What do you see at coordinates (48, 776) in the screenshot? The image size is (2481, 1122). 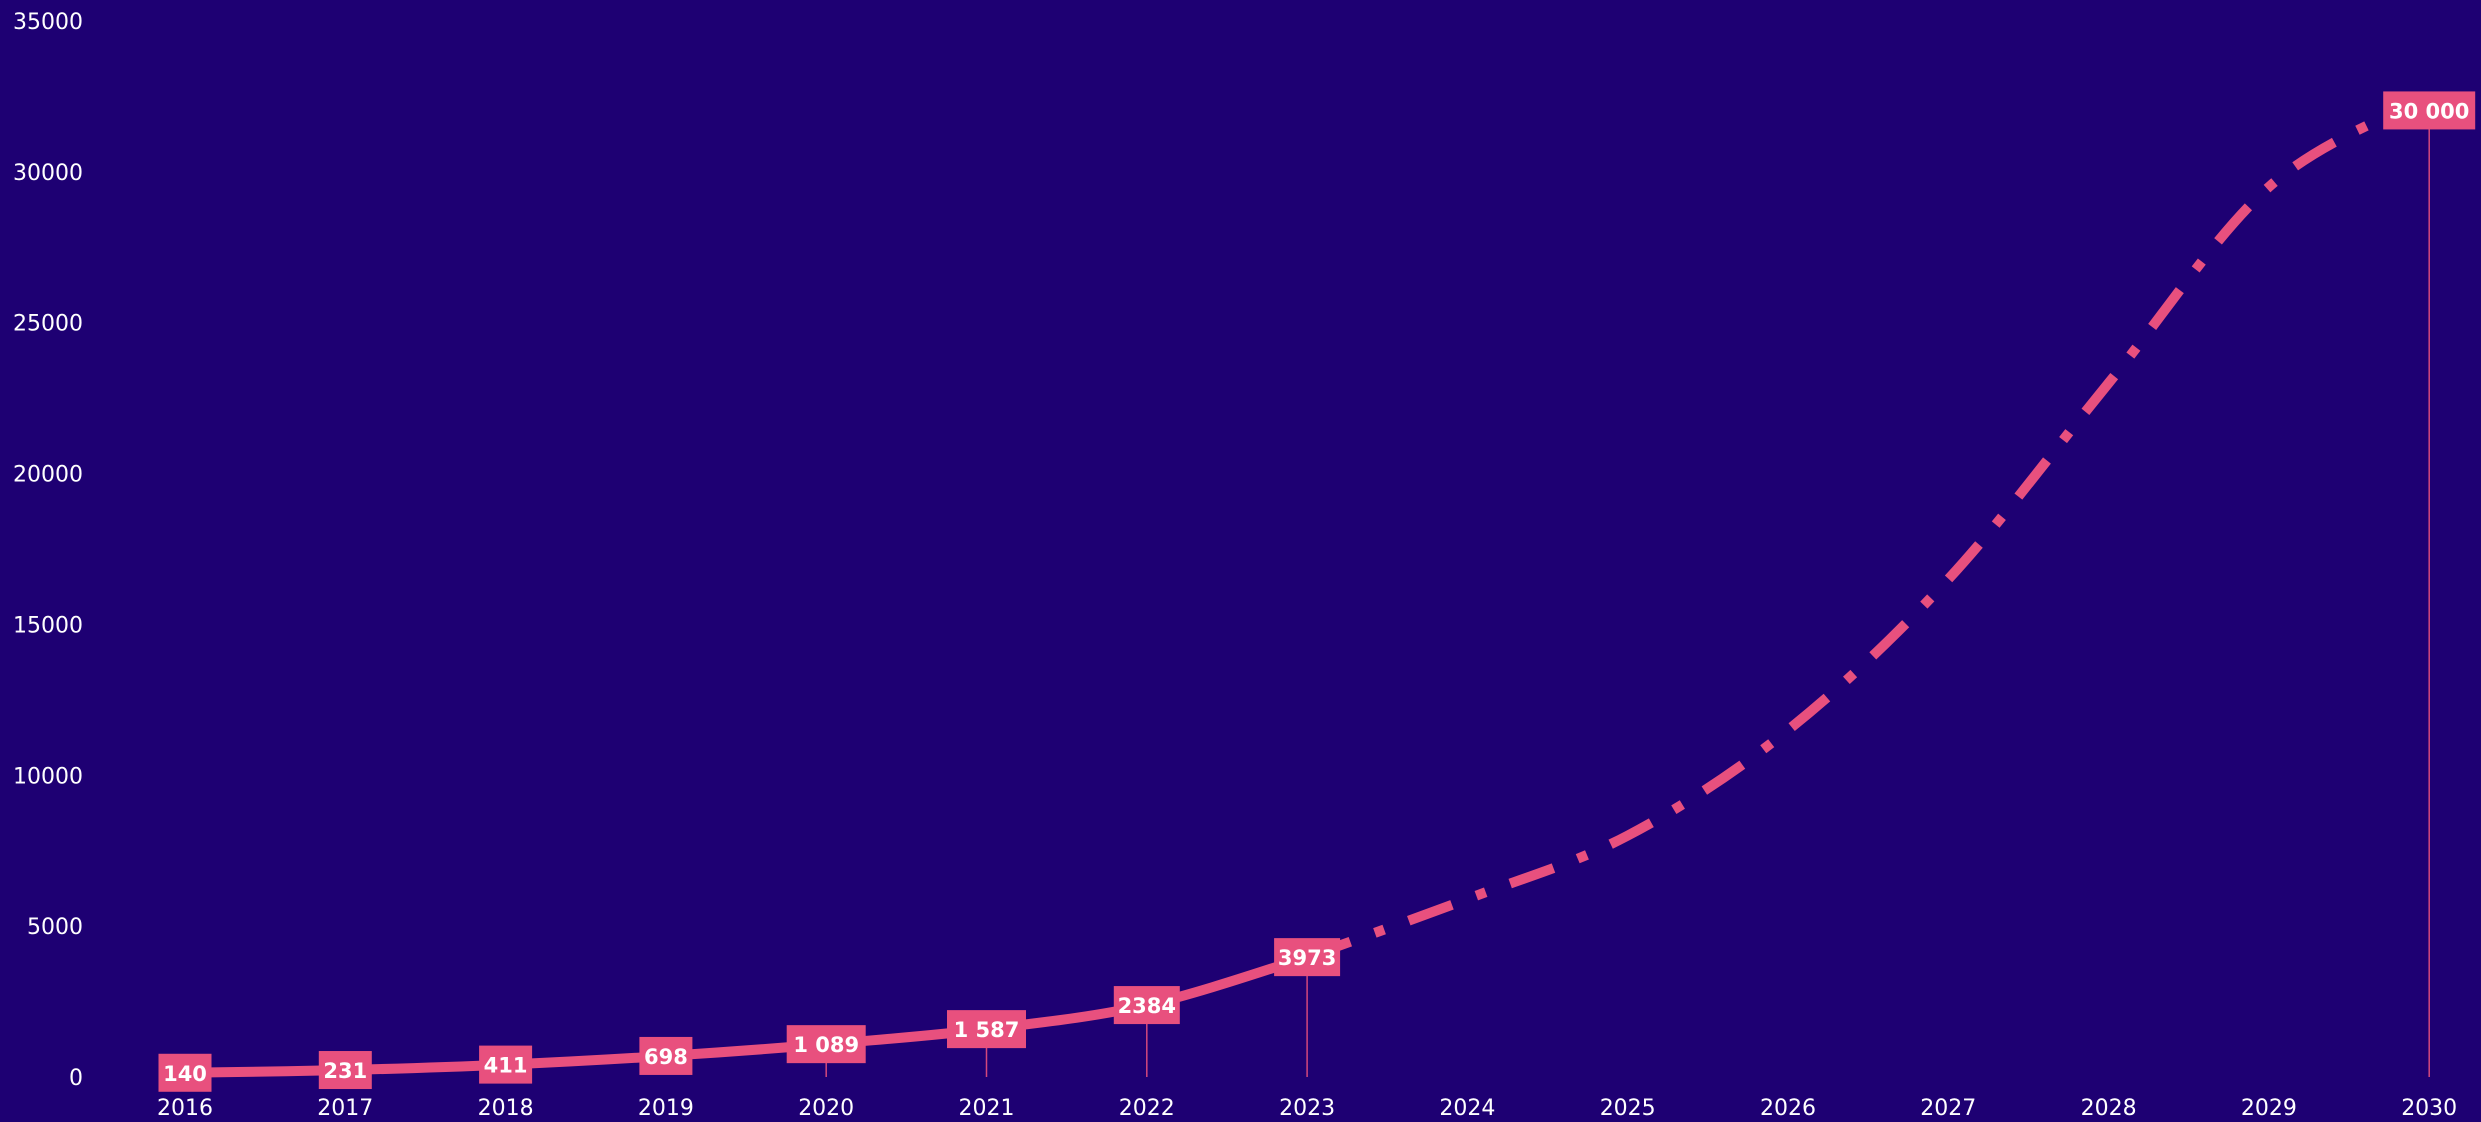 I see `y-tick-label: 10000` at bounding box center [48, 776].